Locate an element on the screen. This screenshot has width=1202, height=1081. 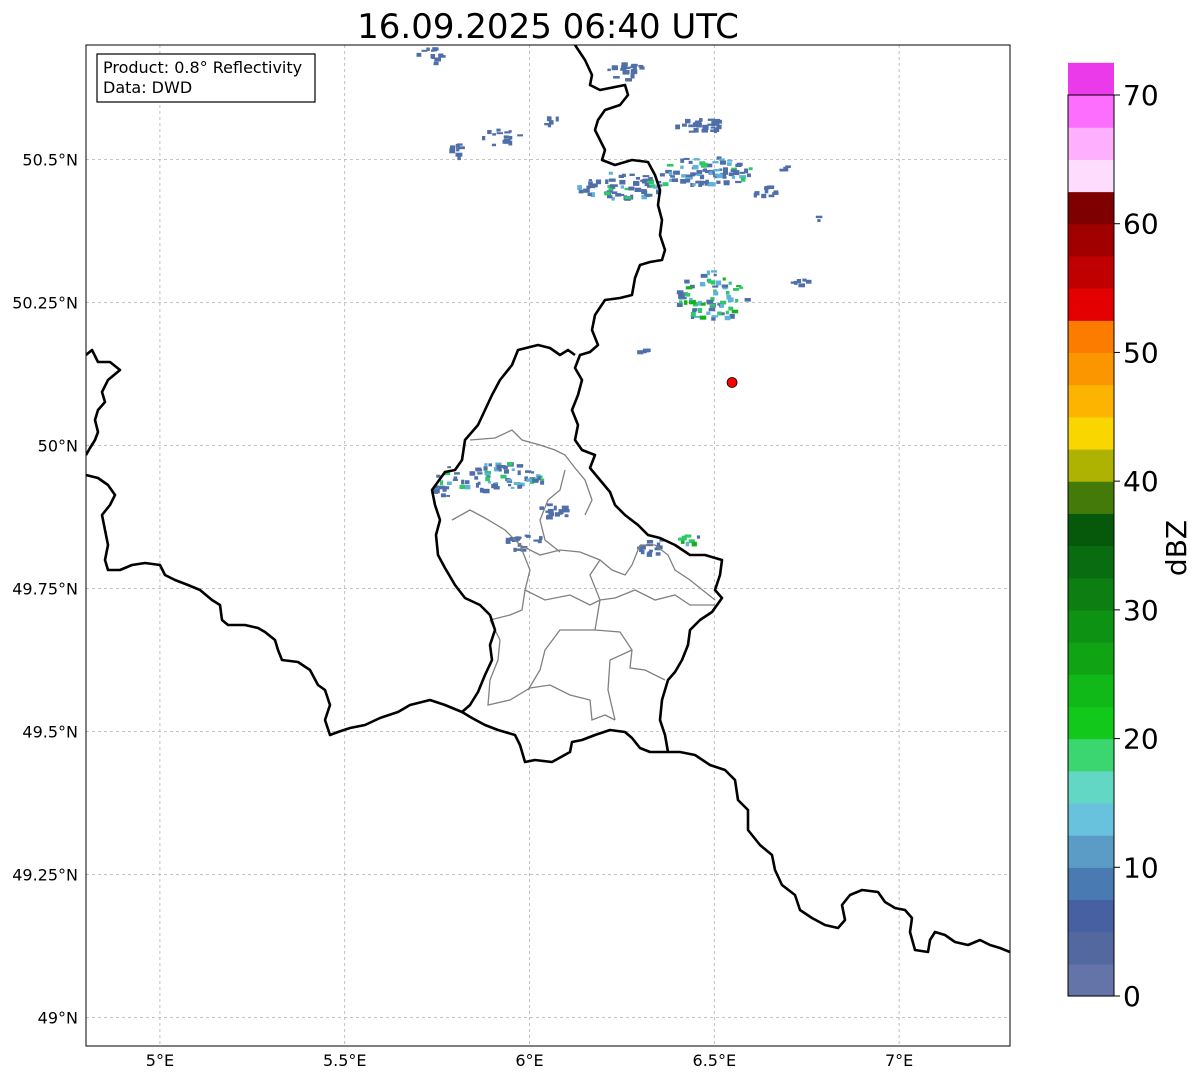
colorbar-tick-label: 20 is located at coordinates (1141, 739).